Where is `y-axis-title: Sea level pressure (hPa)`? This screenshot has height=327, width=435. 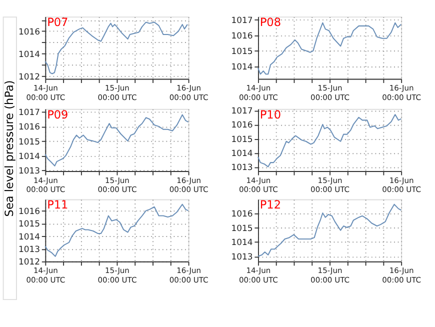 y-axis-title: Sea level pressure (hPa) is located at coordinates (9, 148).